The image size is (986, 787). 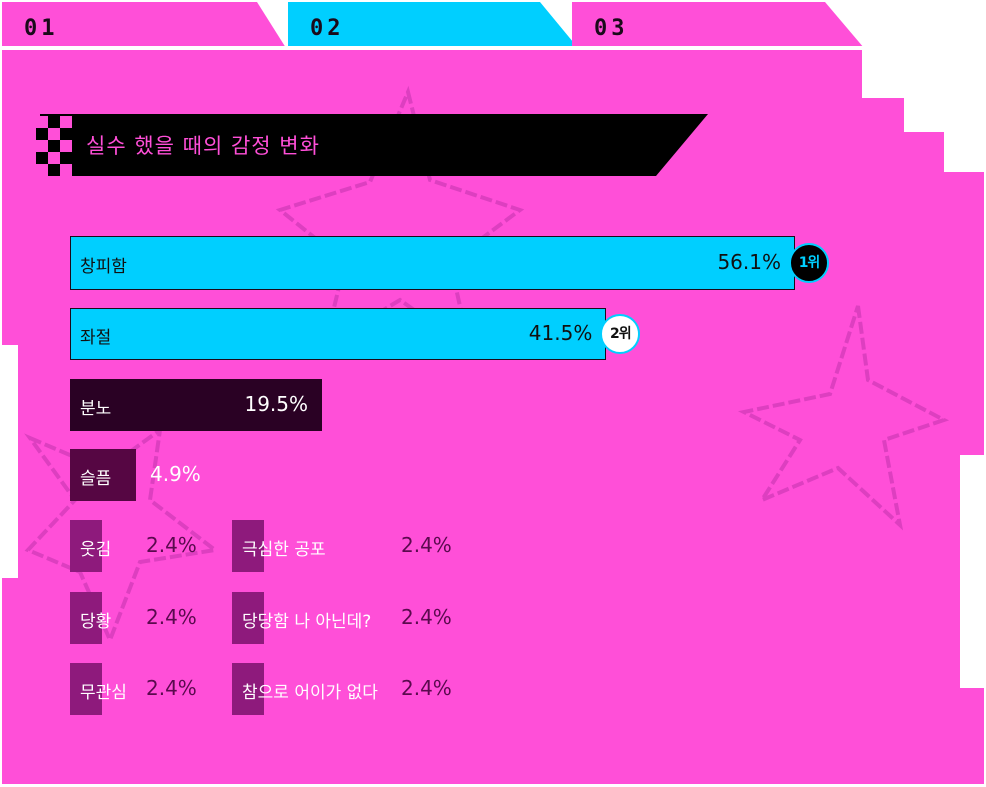 What do you see at coordinates (310, 693) in the screenshot?
I see `category-label: 참으로 어이가 없다` at bounding box center [310, 693].